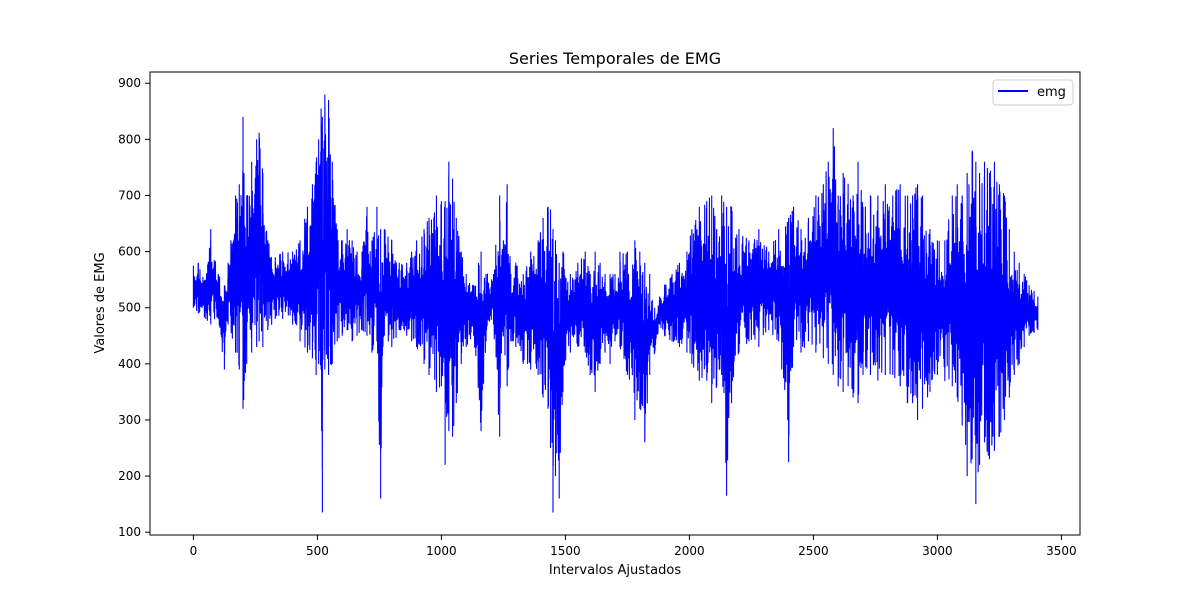  I want to click on x-axis-ticks: 0 500 1000 1500 2000 2500 3000 3500, so click(633, 546).